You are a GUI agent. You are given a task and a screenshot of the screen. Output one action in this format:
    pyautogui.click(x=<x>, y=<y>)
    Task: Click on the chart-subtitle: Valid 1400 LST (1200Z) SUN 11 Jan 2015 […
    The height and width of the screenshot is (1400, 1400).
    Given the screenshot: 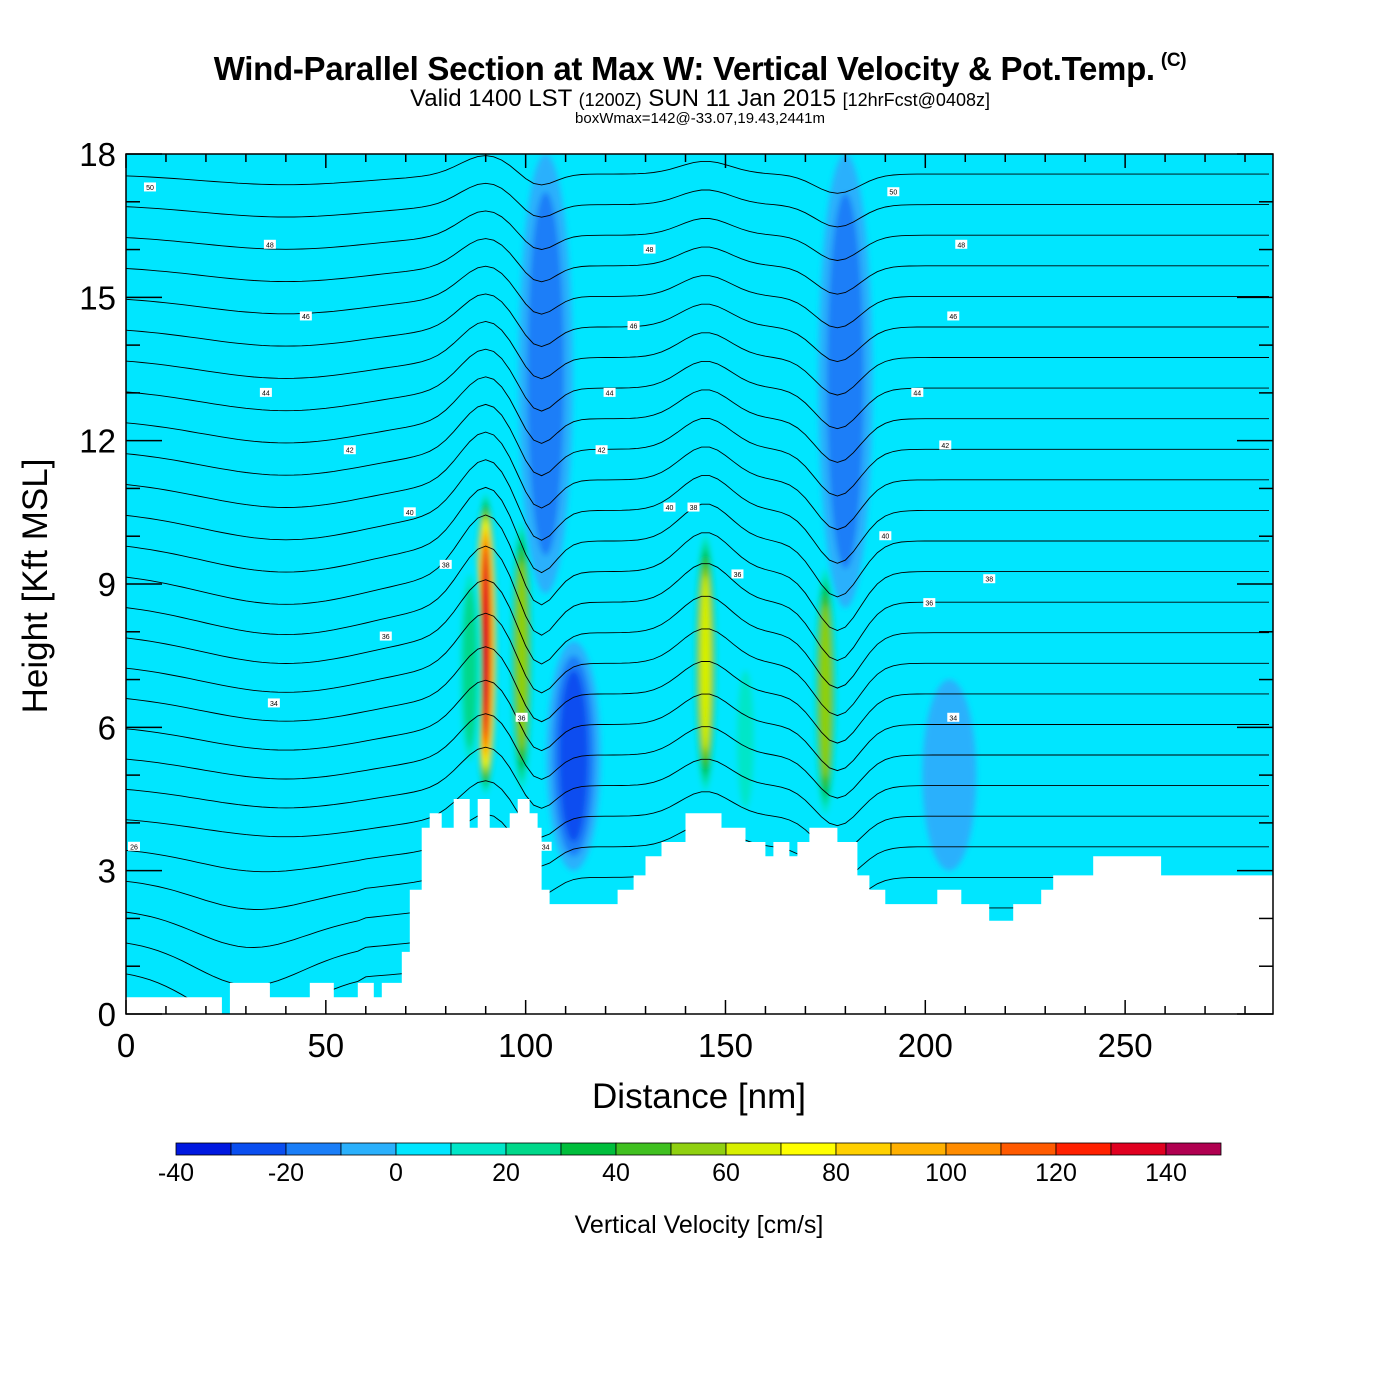 What is the action you would take?
    pyautogui.click(x=700, y=99)
    